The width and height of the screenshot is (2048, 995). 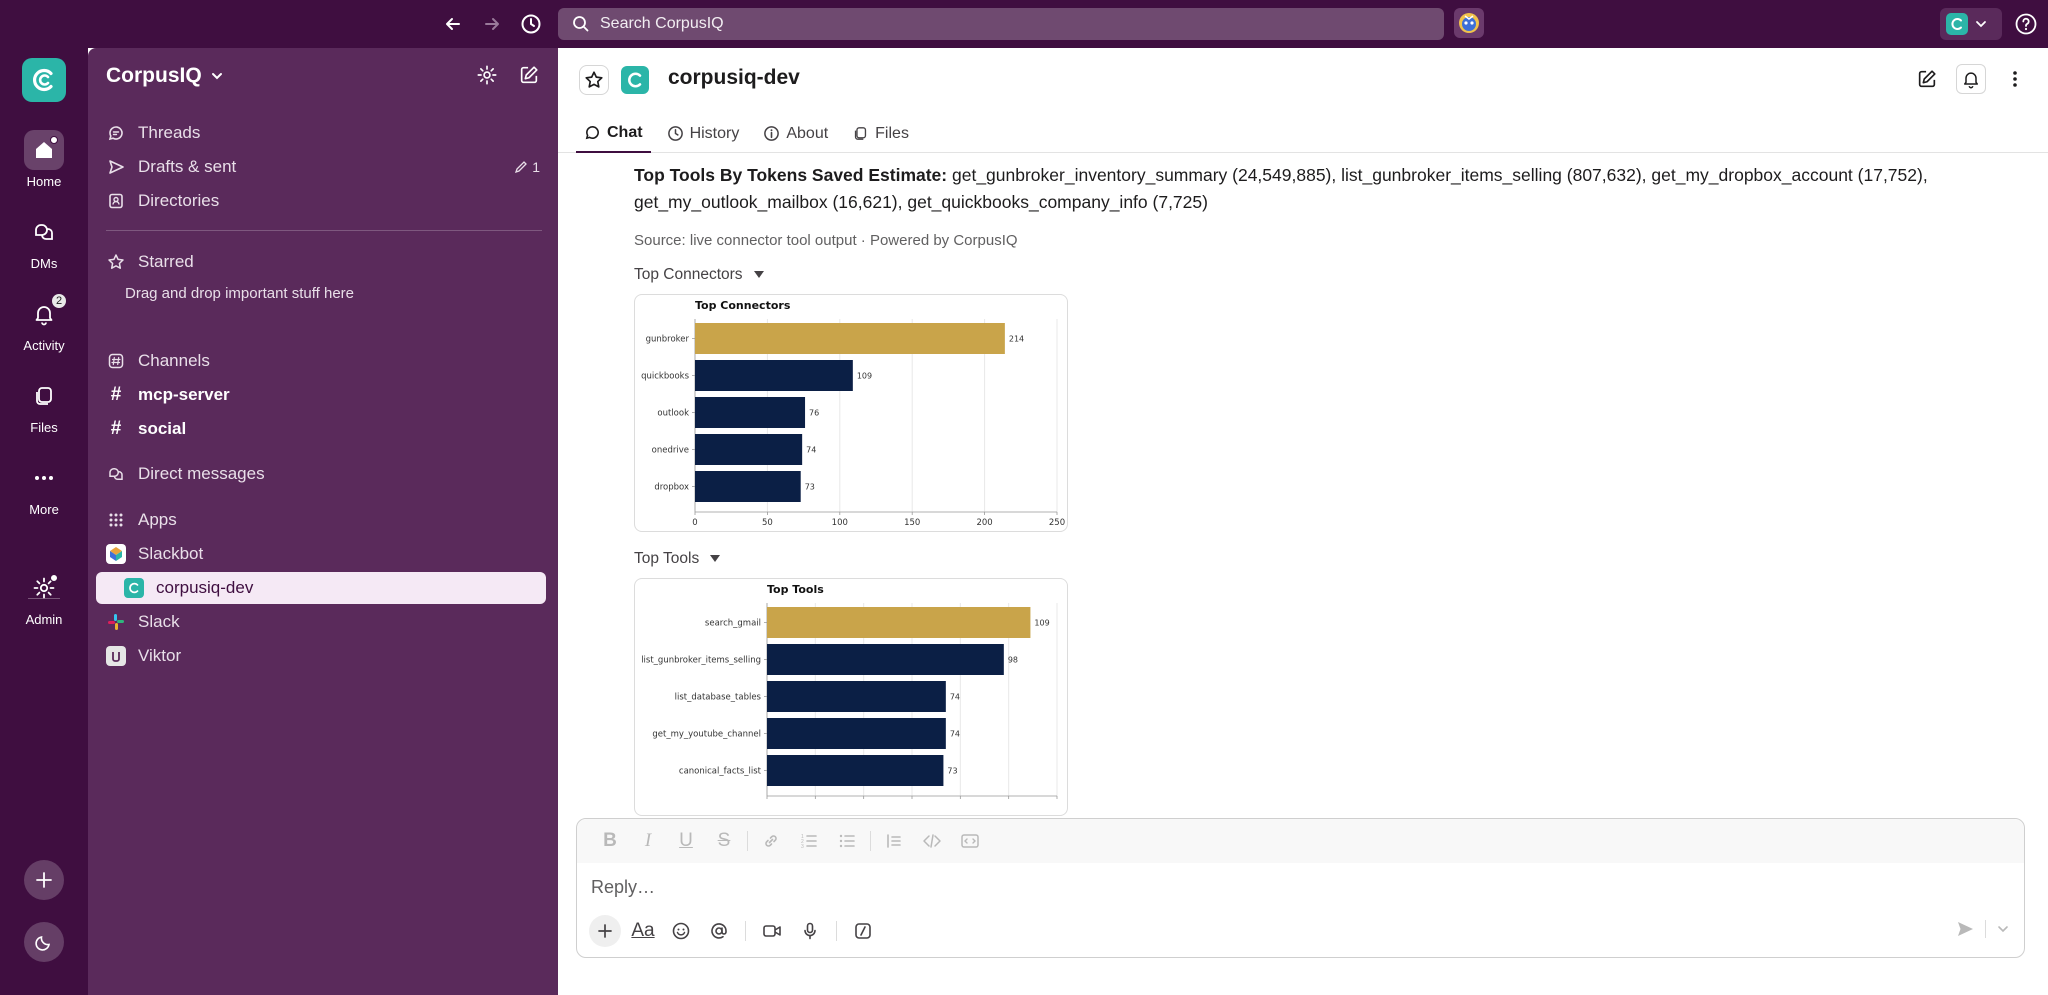 I want to click on channel-label: mcp-server, so click(x=184, y=394).